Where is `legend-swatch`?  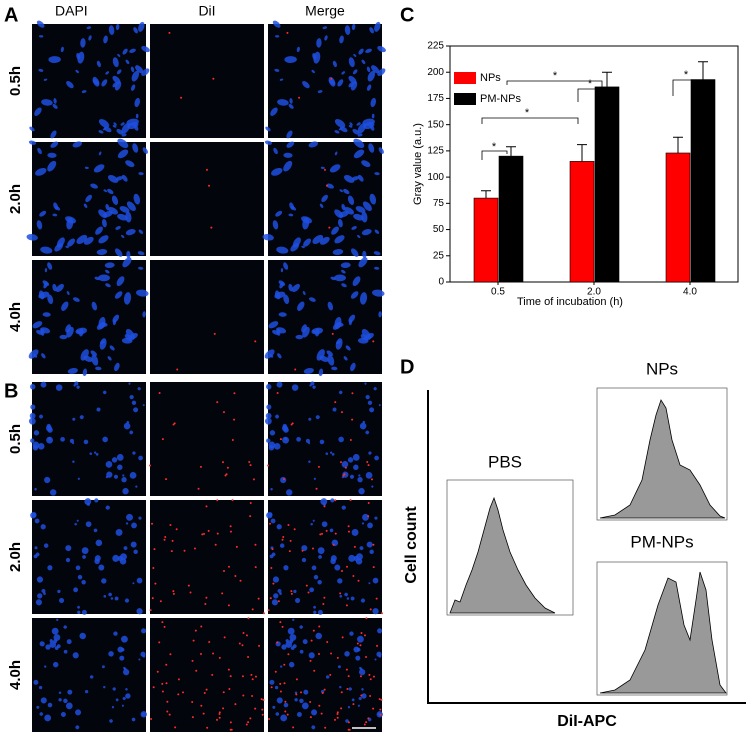 legend-swatch is located at coordinates (465, 78).